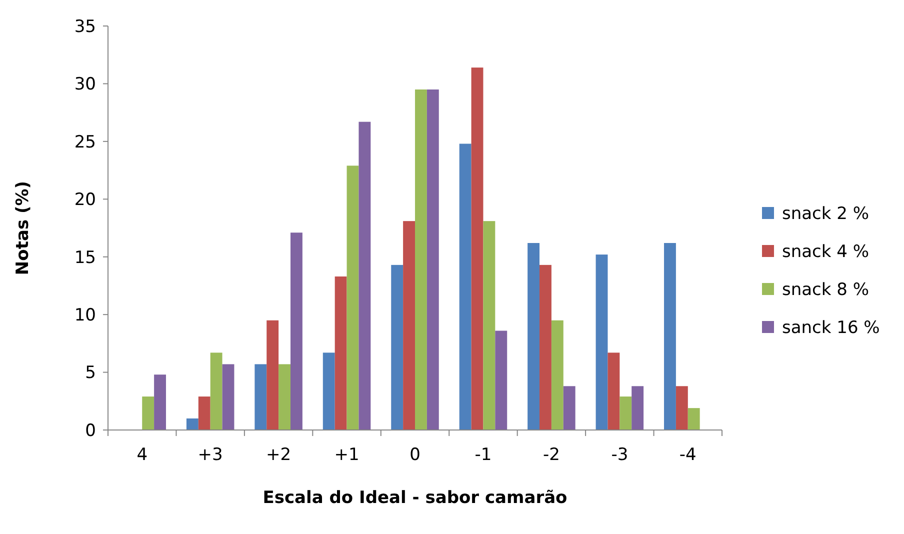  What do you see at coordinates (826, 252) in the screenshot?
I see `legend-label: snack 4 %` at bounding box center [826, 252].